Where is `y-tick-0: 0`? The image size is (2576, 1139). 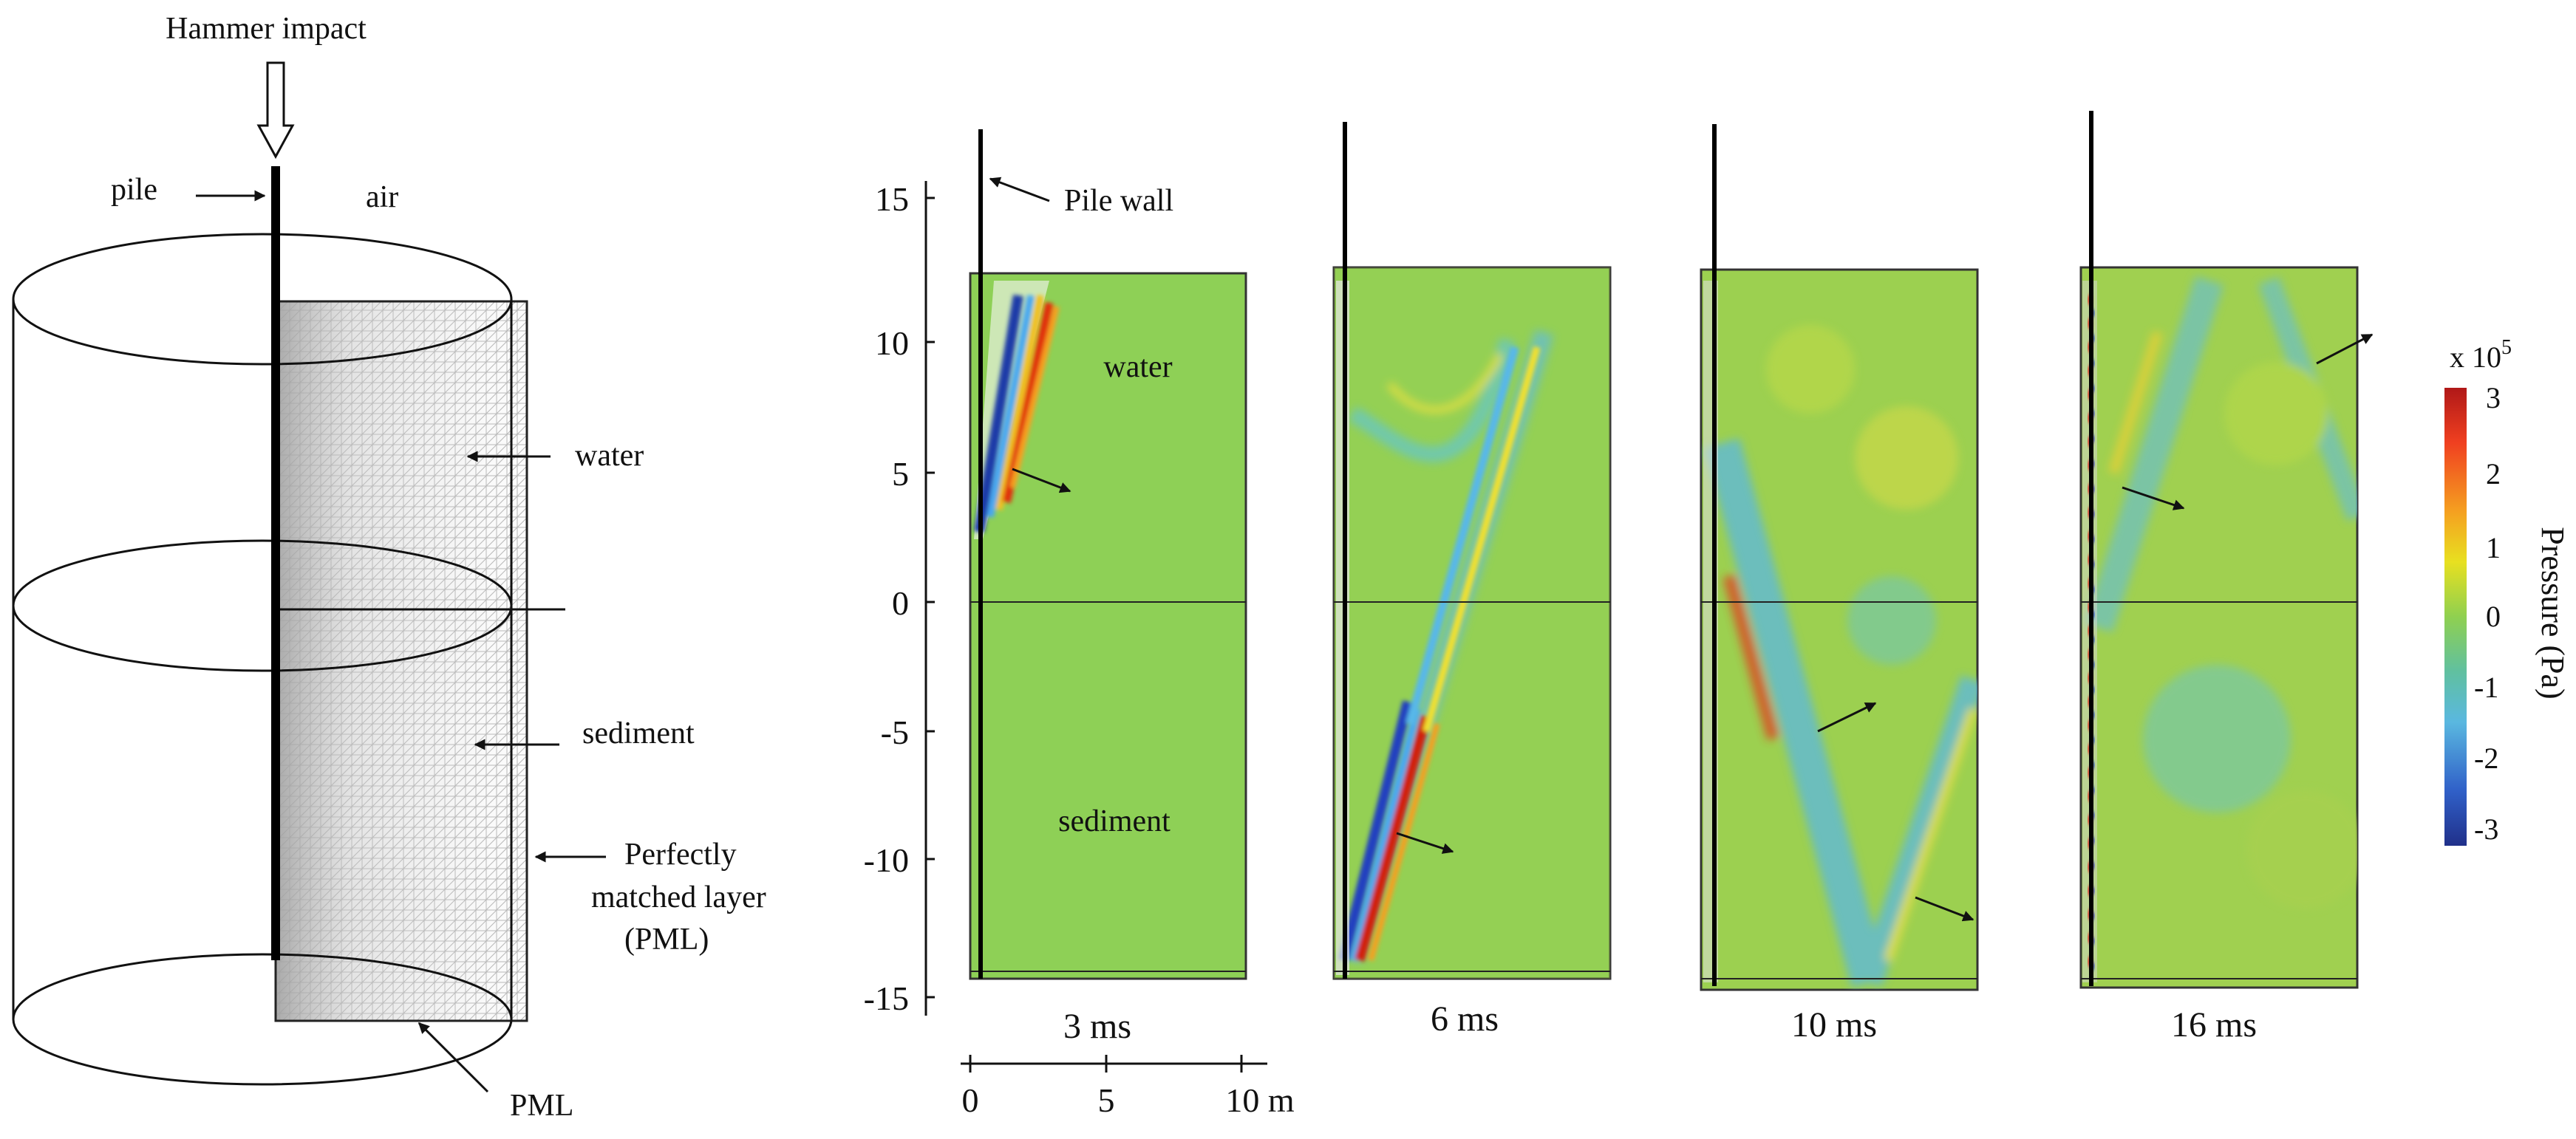 y-tick-0: 0 is located at coordinates (900, 603).